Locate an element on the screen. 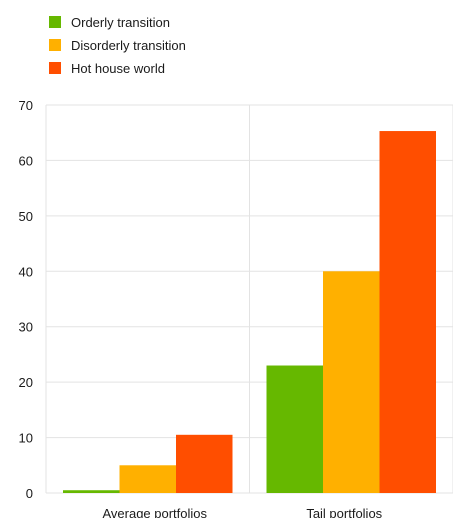 The height and width of the screenshot is (518, 453). x-axis-labels: Average portfolios Tail portfolios is located at coordinates (242, 512).